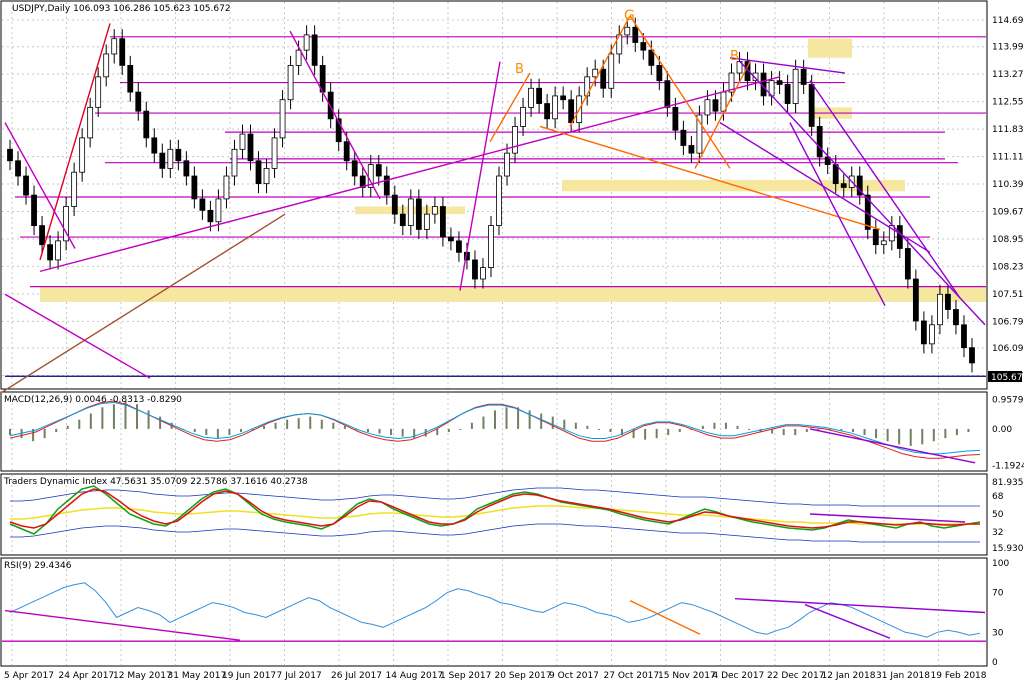  Describe the element at coordinates (356, 676) in the screenshot. I see `x-tick-label: 26 Jul 2017` at that location.